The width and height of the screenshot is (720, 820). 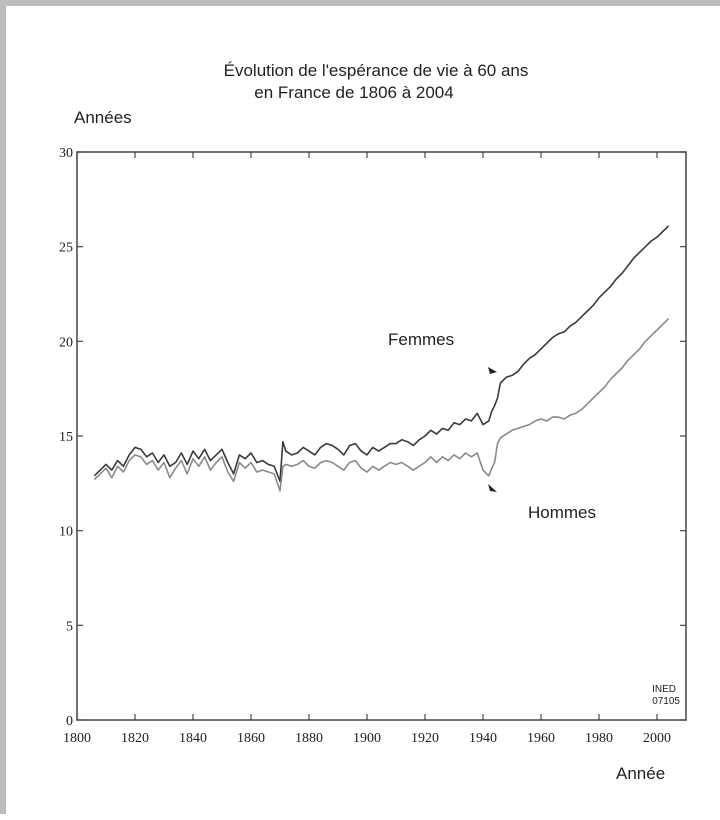 What do you see at coordinates (492, 488) in the screenshot?
I see `hommes-arrow-marker` at bounding box center [492, 488].